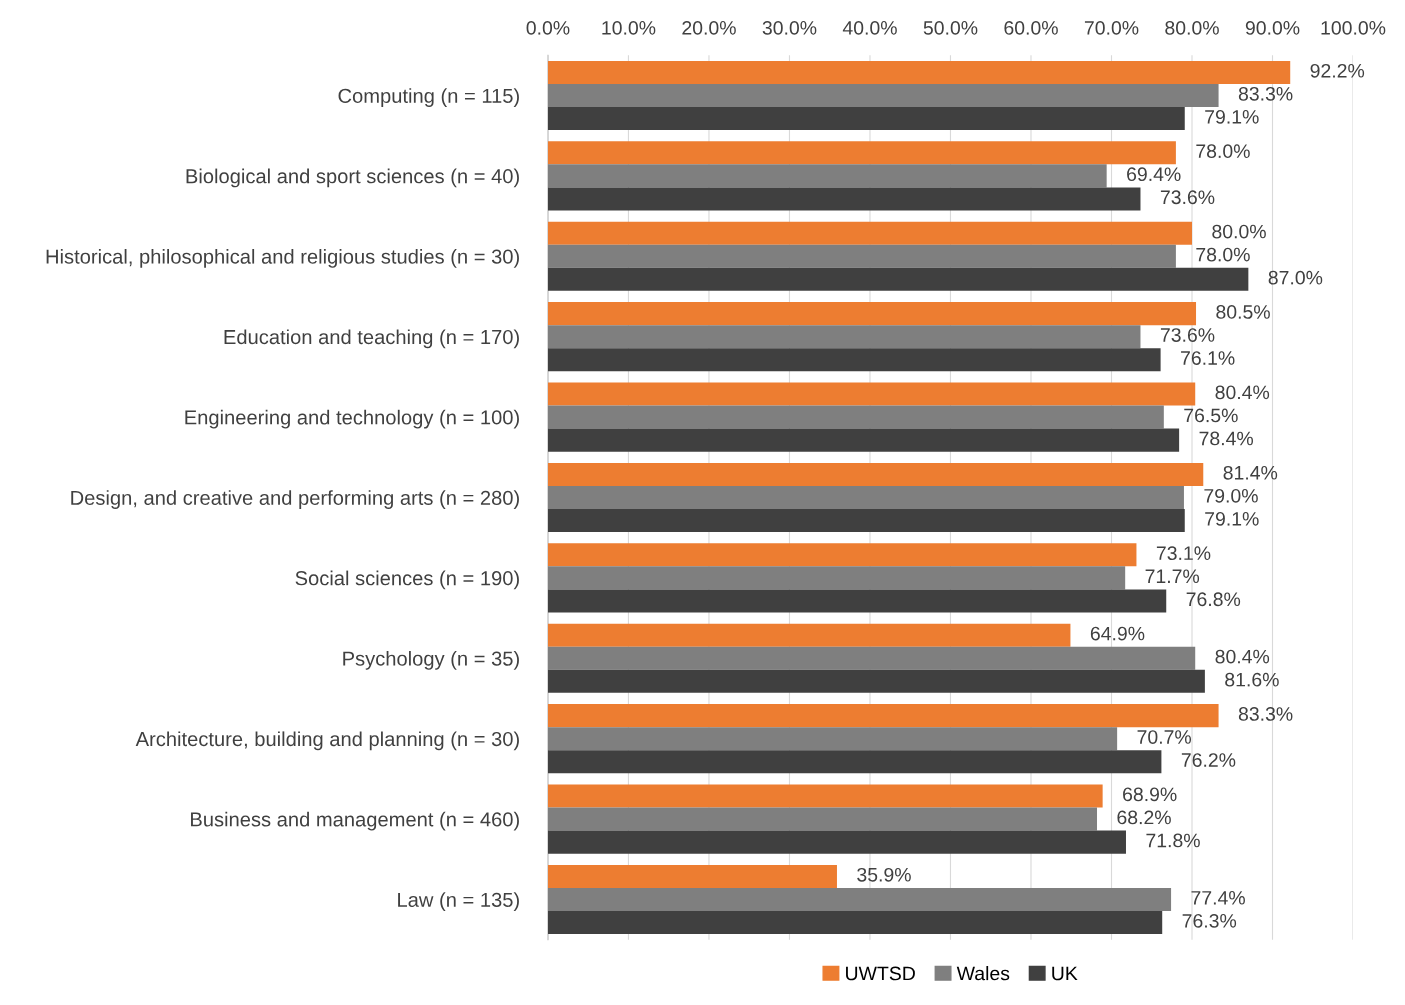 The height and width of the screenshot is (1005, 1405). What do you see at coordinates (1243, 312) in the screenshot?
I see `data-label: 80.5%` at bounding box center [1243, 312].